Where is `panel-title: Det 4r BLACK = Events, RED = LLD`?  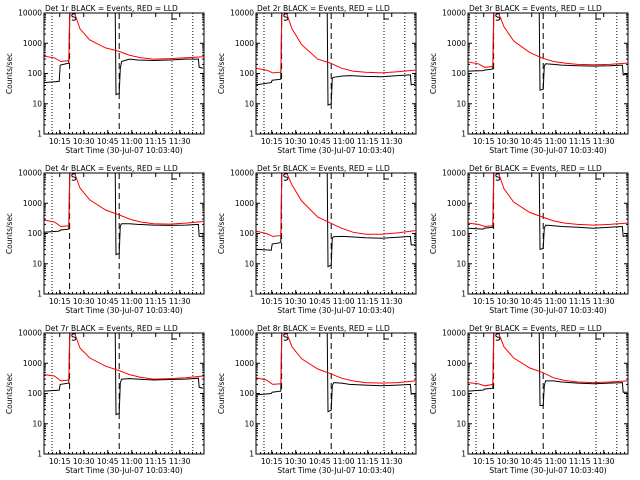
panel-title: Det 4r BLACK = Events, RED = LLD is located at coordinates (111, 168).